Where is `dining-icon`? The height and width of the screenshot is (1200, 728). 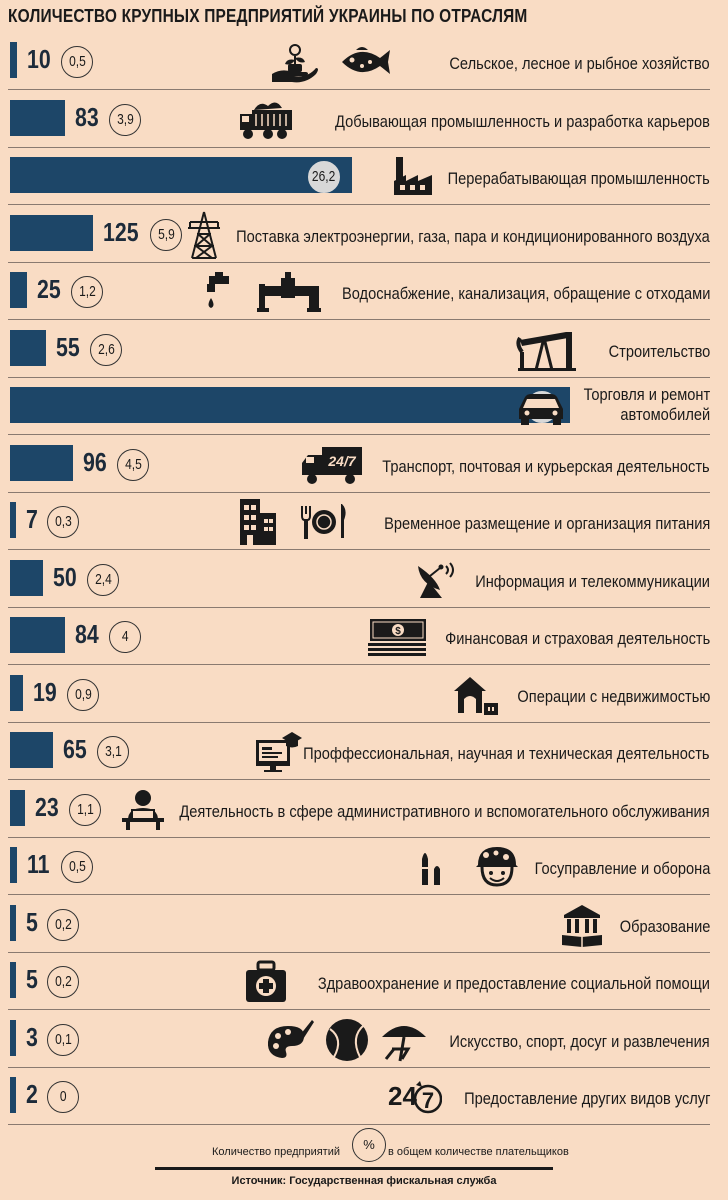
dining-icon is located at coordinates (324, 522).